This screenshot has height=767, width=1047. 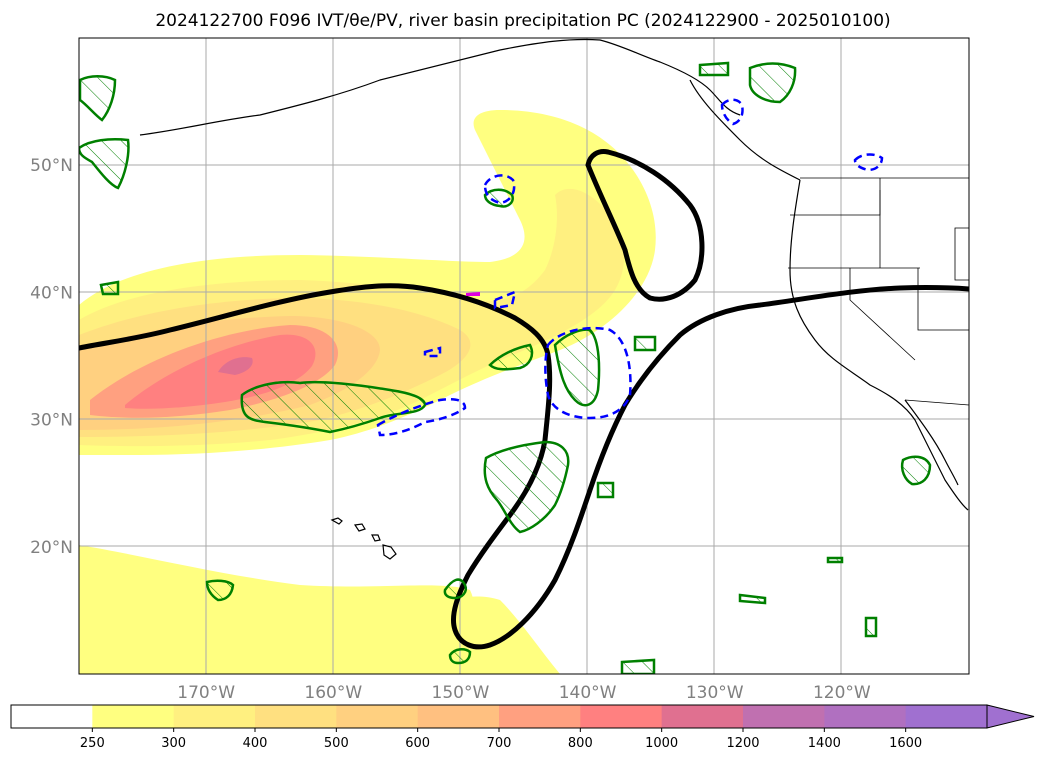 I want to click on lon-tick-label: 150°W, so click(x=461, y=693).